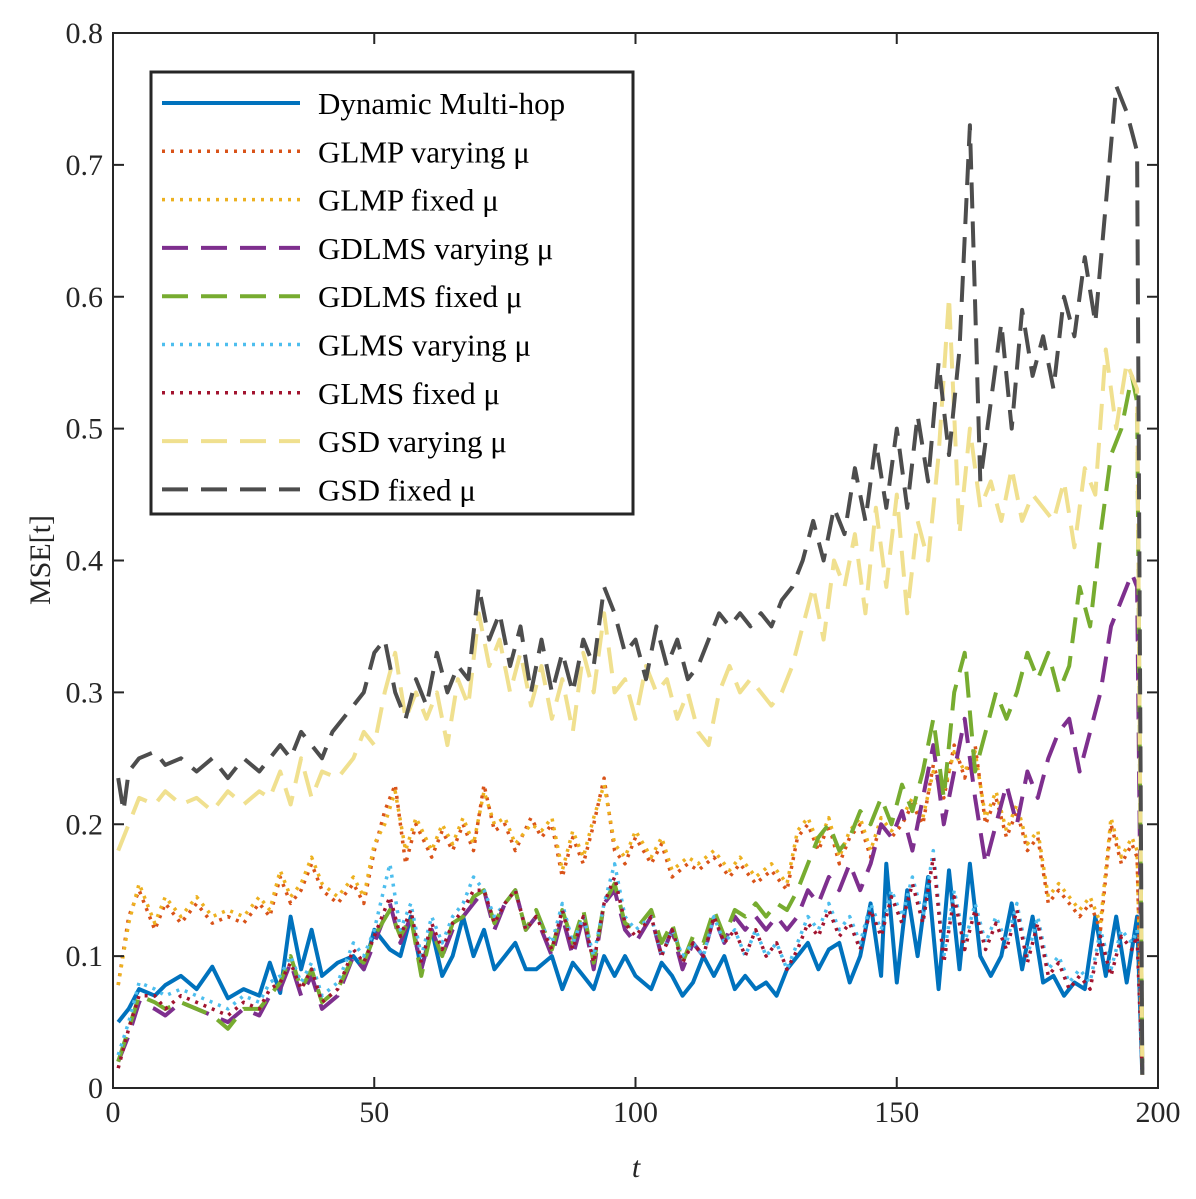  Describe the element at coordinates (113, 1112) in the screenshot. I see `x-tick-label: 0` at that location.